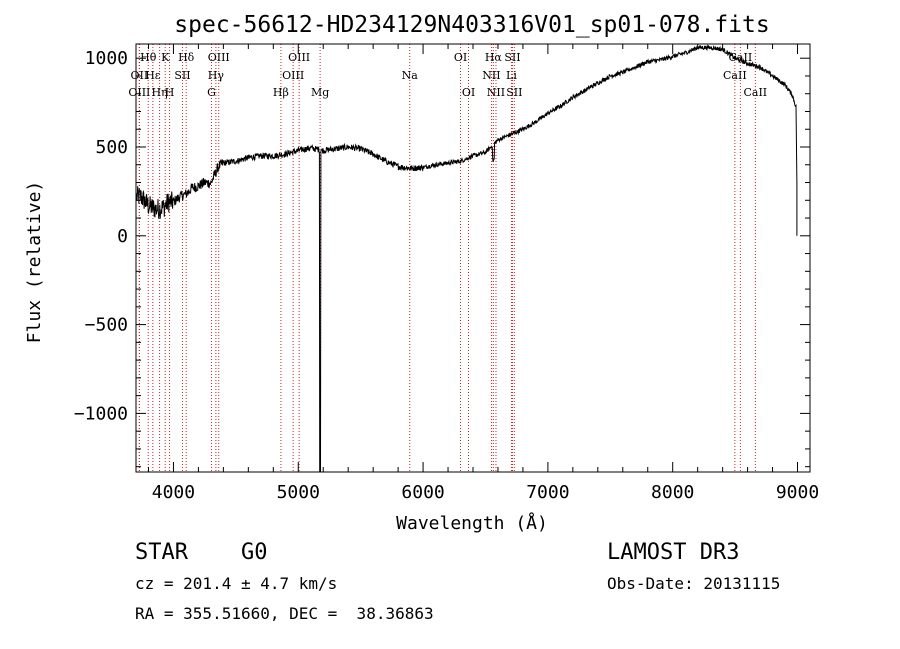  I want to click on spectral-line-label: Li, so click(511, 75).